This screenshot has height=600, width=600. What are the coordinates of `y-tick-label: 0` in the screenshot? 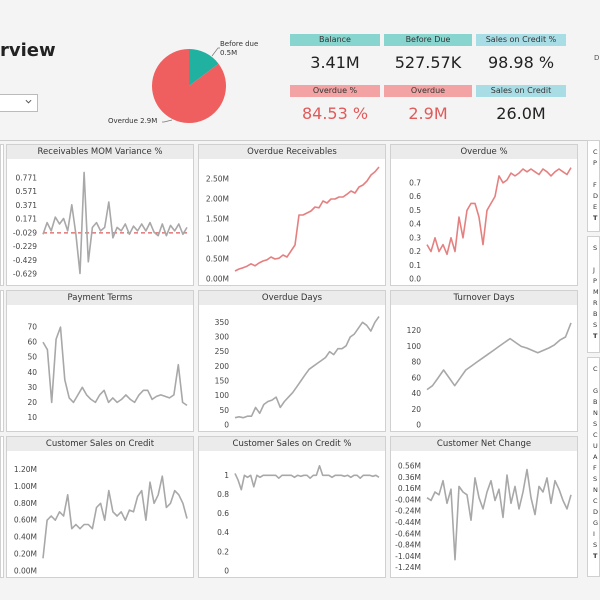 It's located at (226, 425).